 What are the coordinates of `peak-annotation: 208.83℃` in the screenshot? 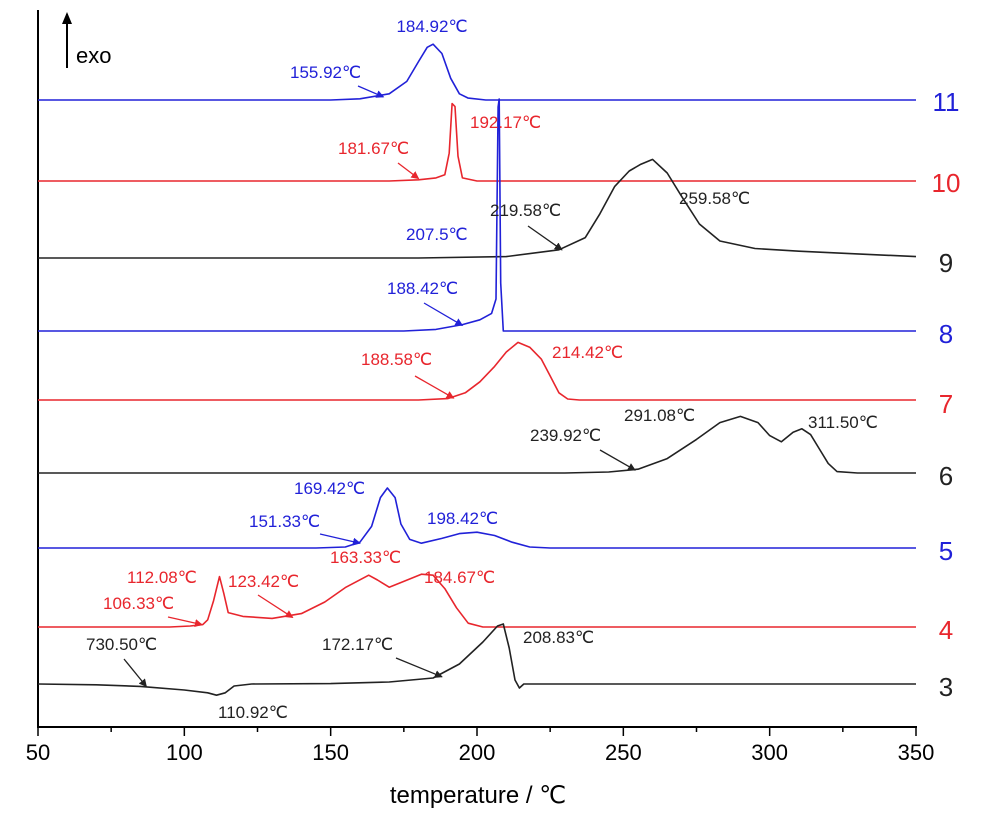 It's located at (558, 637).